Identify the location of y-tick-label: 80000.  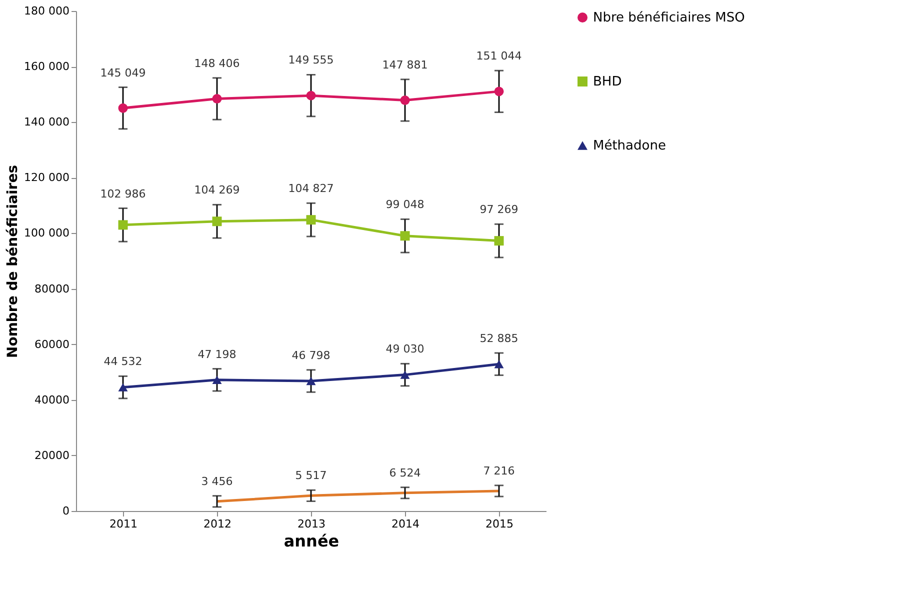
(52, 289).